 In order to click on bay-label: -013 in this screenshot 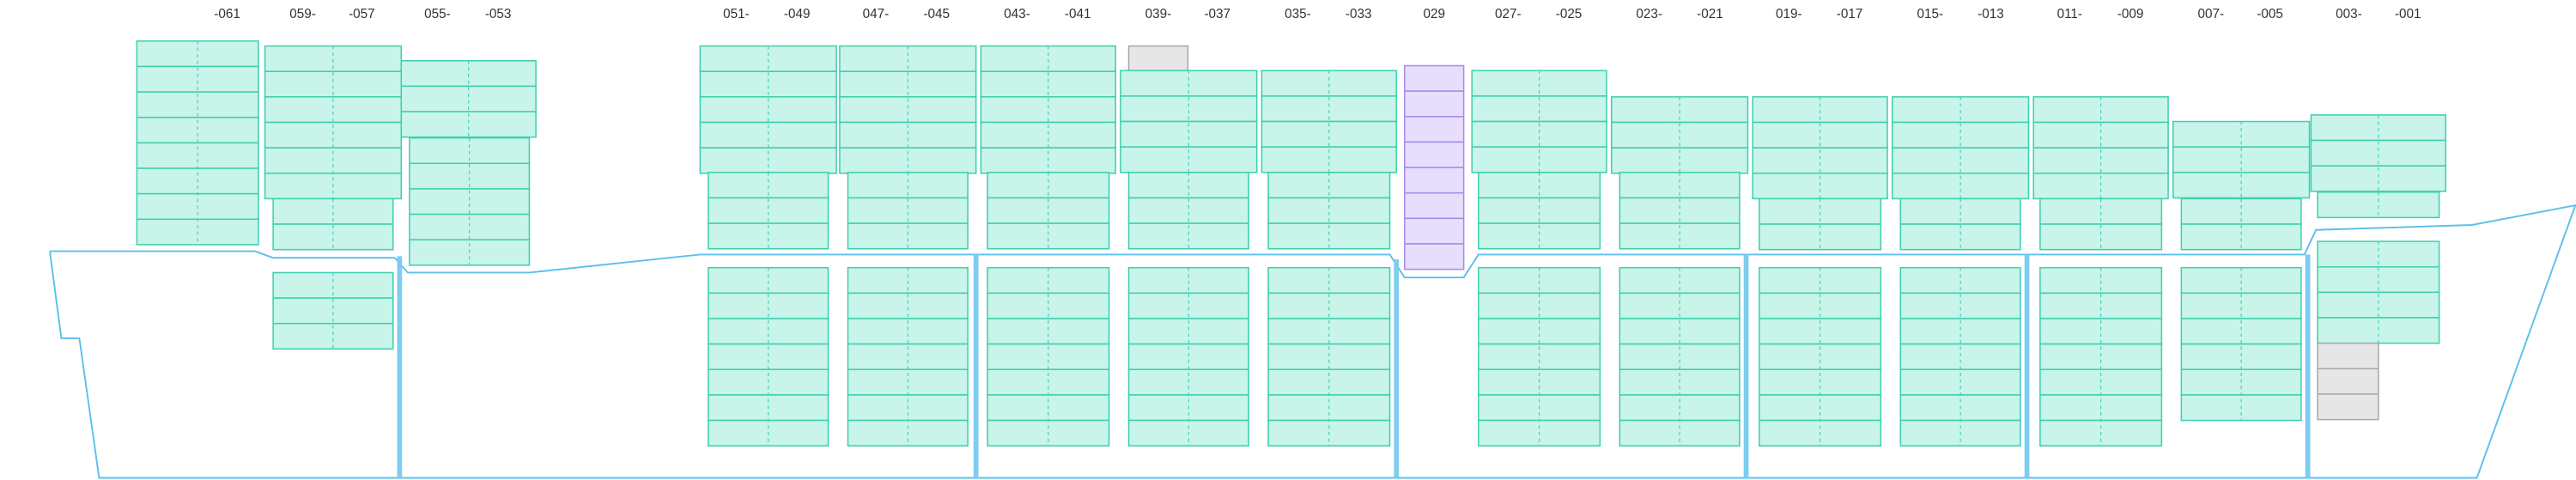, I will do `click(1991, 14)`.